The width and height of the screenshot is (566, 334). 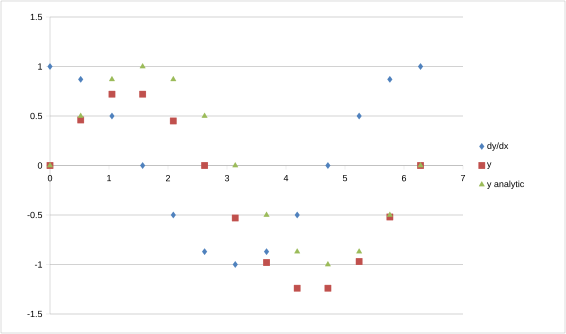 What do you see at coordinates (50, 178) in the screenshot?
I see `x-tick-label: 0` at bounding box center [50, 178].